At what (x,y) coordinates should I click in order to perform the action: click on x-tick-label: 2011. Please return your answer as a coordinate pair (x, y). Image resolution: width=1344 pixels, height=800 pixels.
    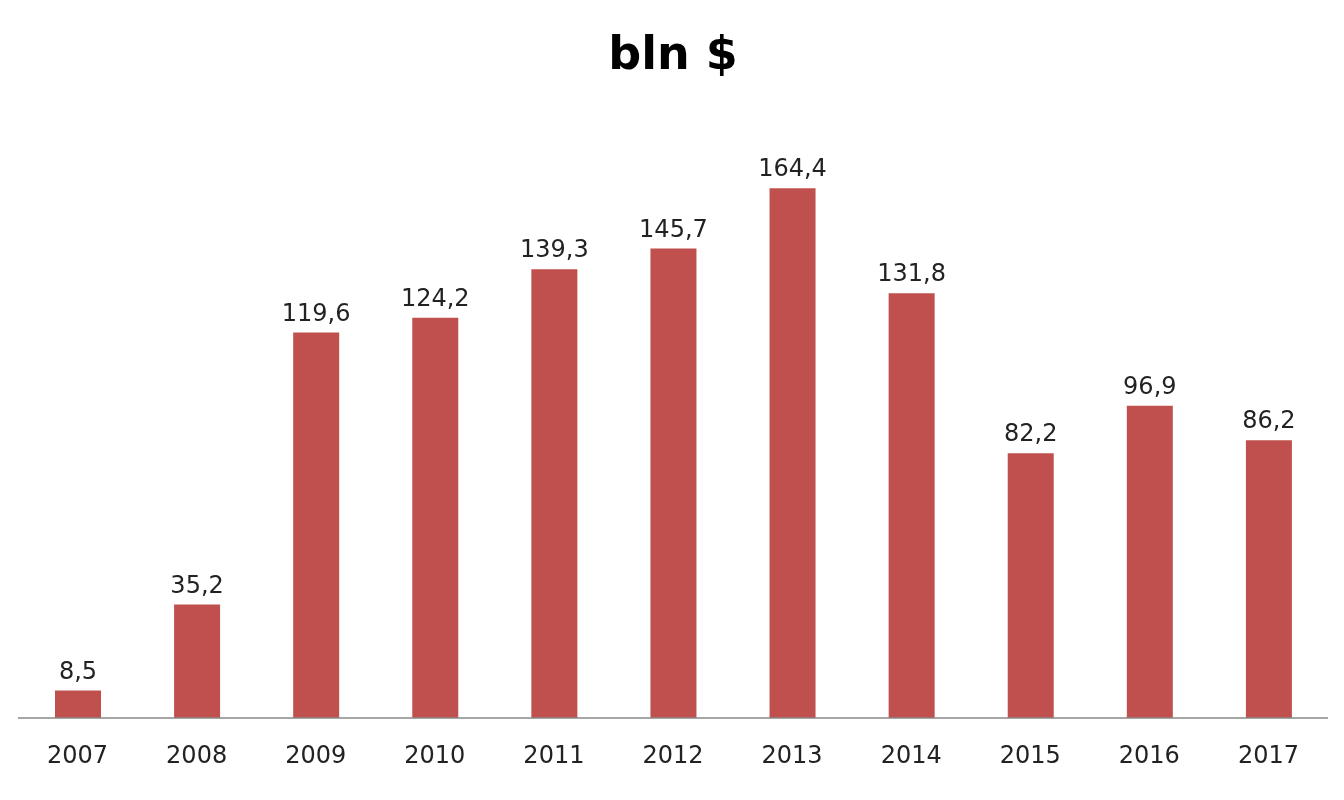
    Looking at the image, I should click on (554, 755).